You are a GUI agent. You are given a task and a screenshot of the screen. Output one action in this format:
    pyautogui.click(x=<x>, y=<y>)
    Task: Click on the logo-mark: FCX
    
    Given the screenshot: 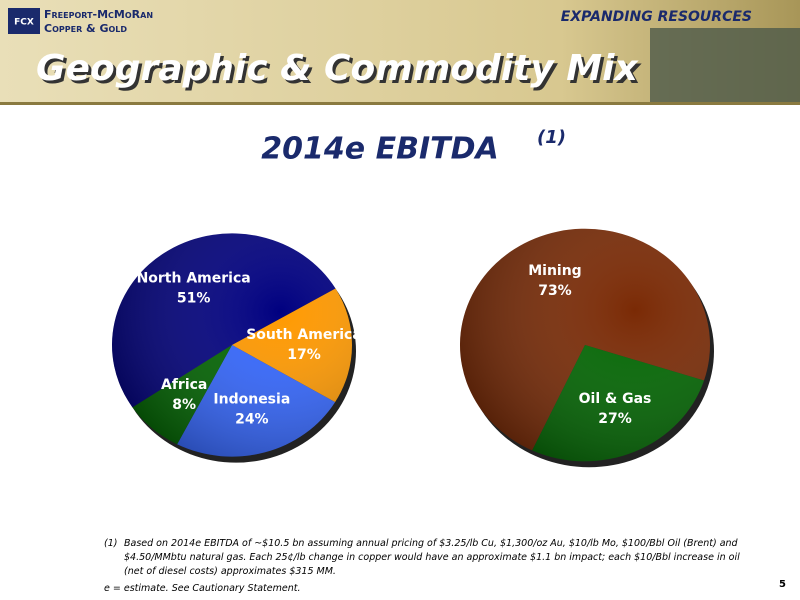 What is the action you would take?
    pyautogui.click(x=24, y=23)
    